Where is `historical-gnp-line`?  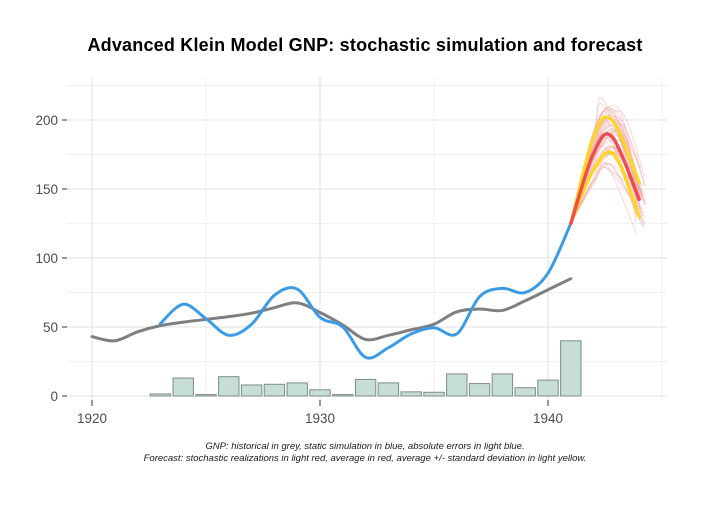 historical-gnp-line is located at coordinates (331, 310).